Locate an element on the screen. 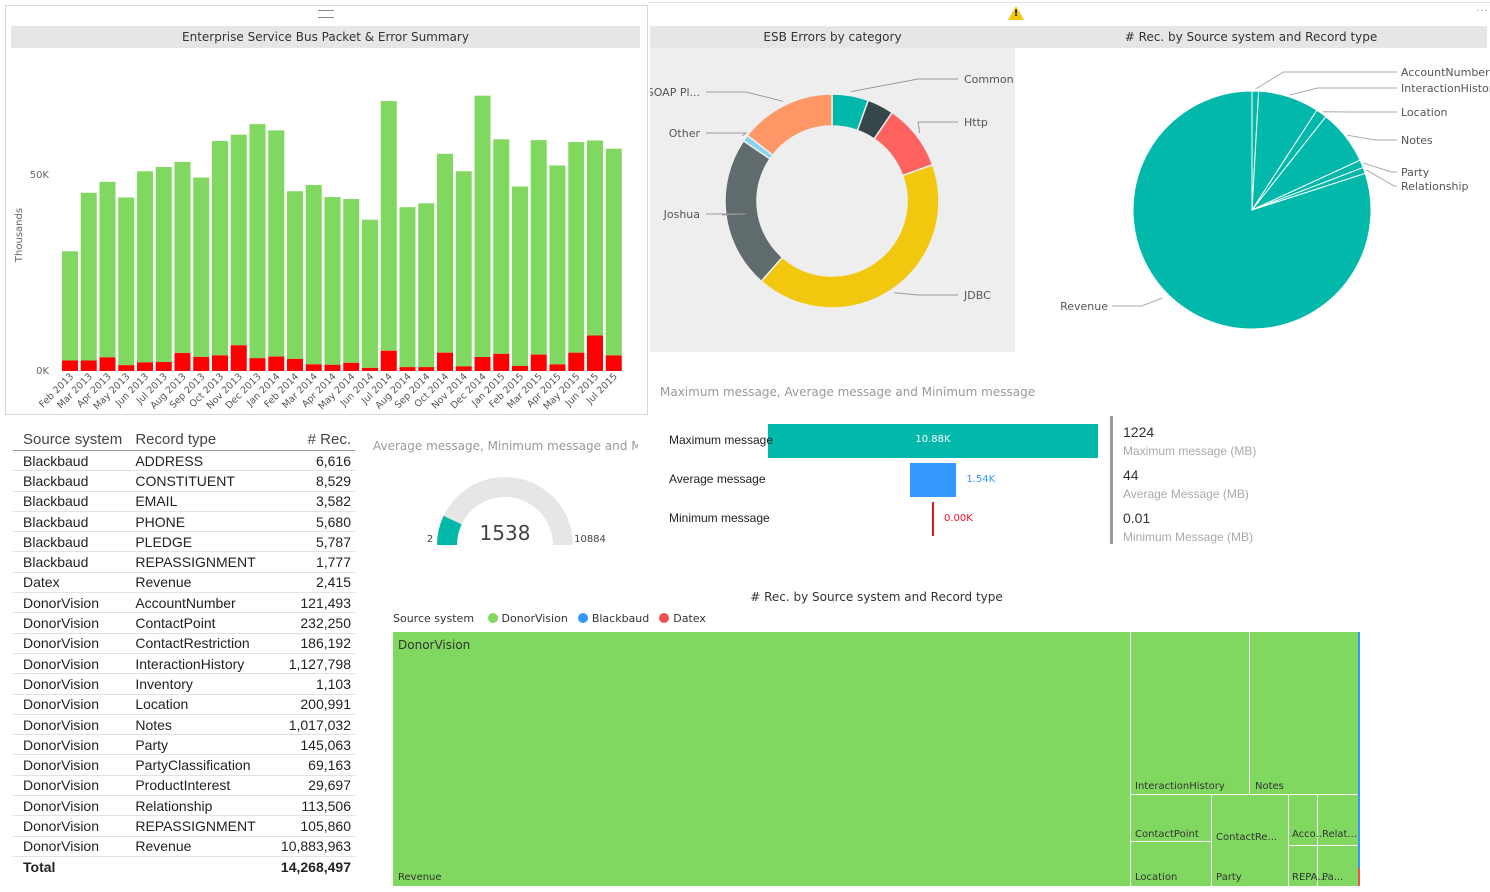 This screenshot has width=1490, height=892. table-row: Datex Revenue 2,415 is located at coordinates (184, 583).